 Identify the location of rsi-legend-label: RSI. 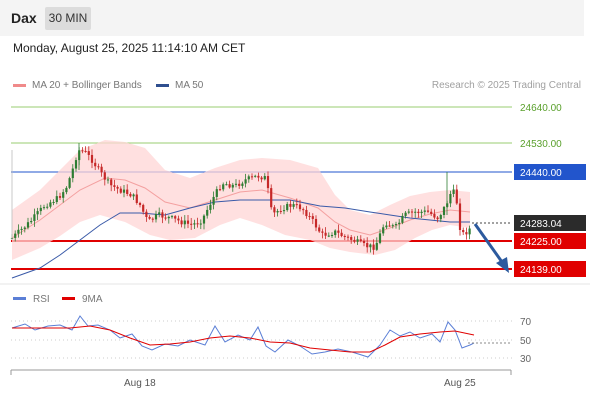
(41, 299).